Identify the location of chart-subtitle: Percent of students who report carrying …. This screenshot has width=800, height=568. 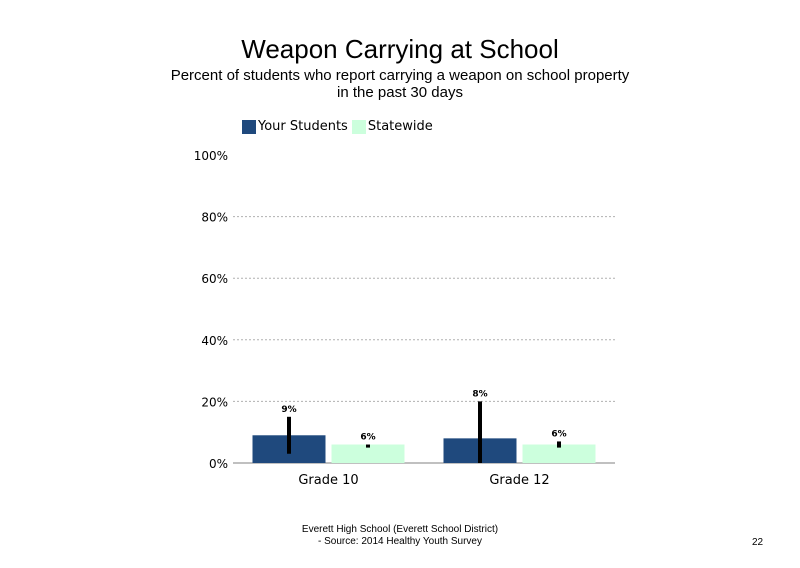
(400, 84).